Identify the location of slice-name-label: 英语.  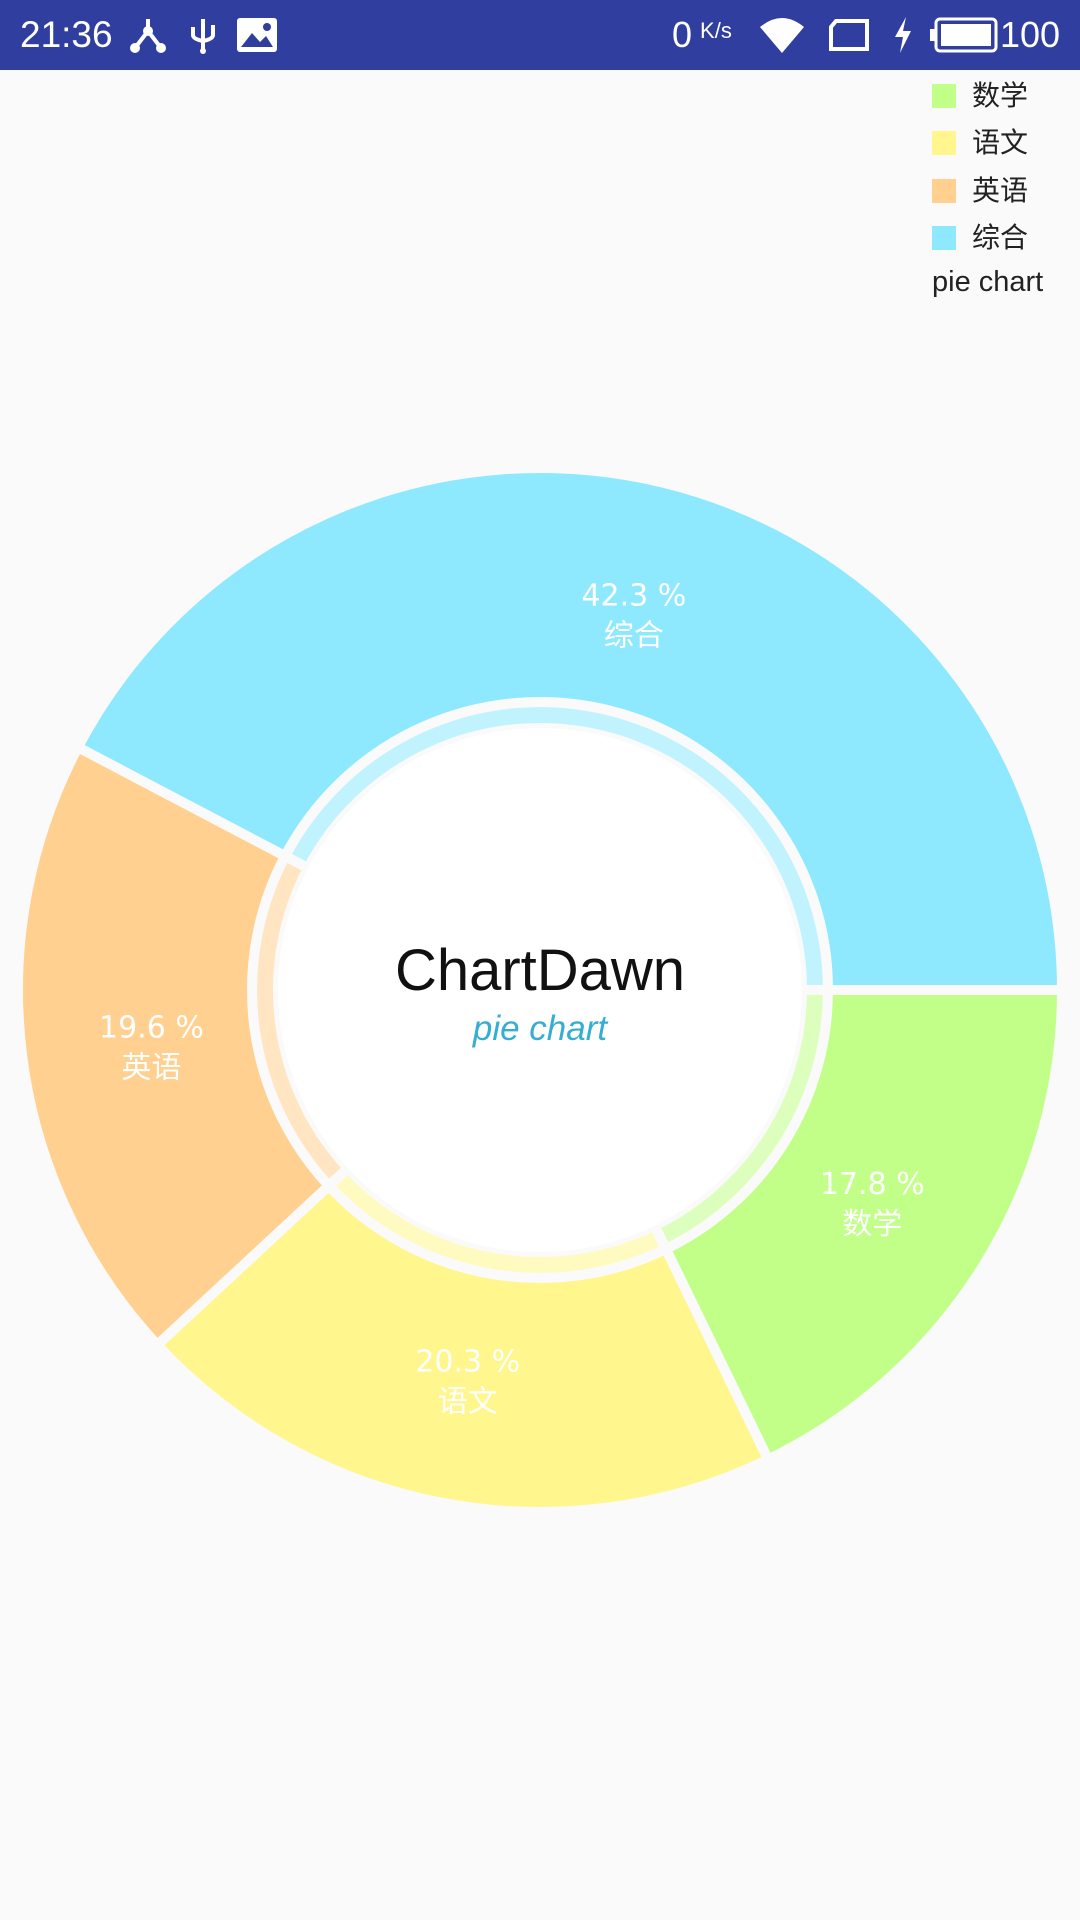
(151, 1068).